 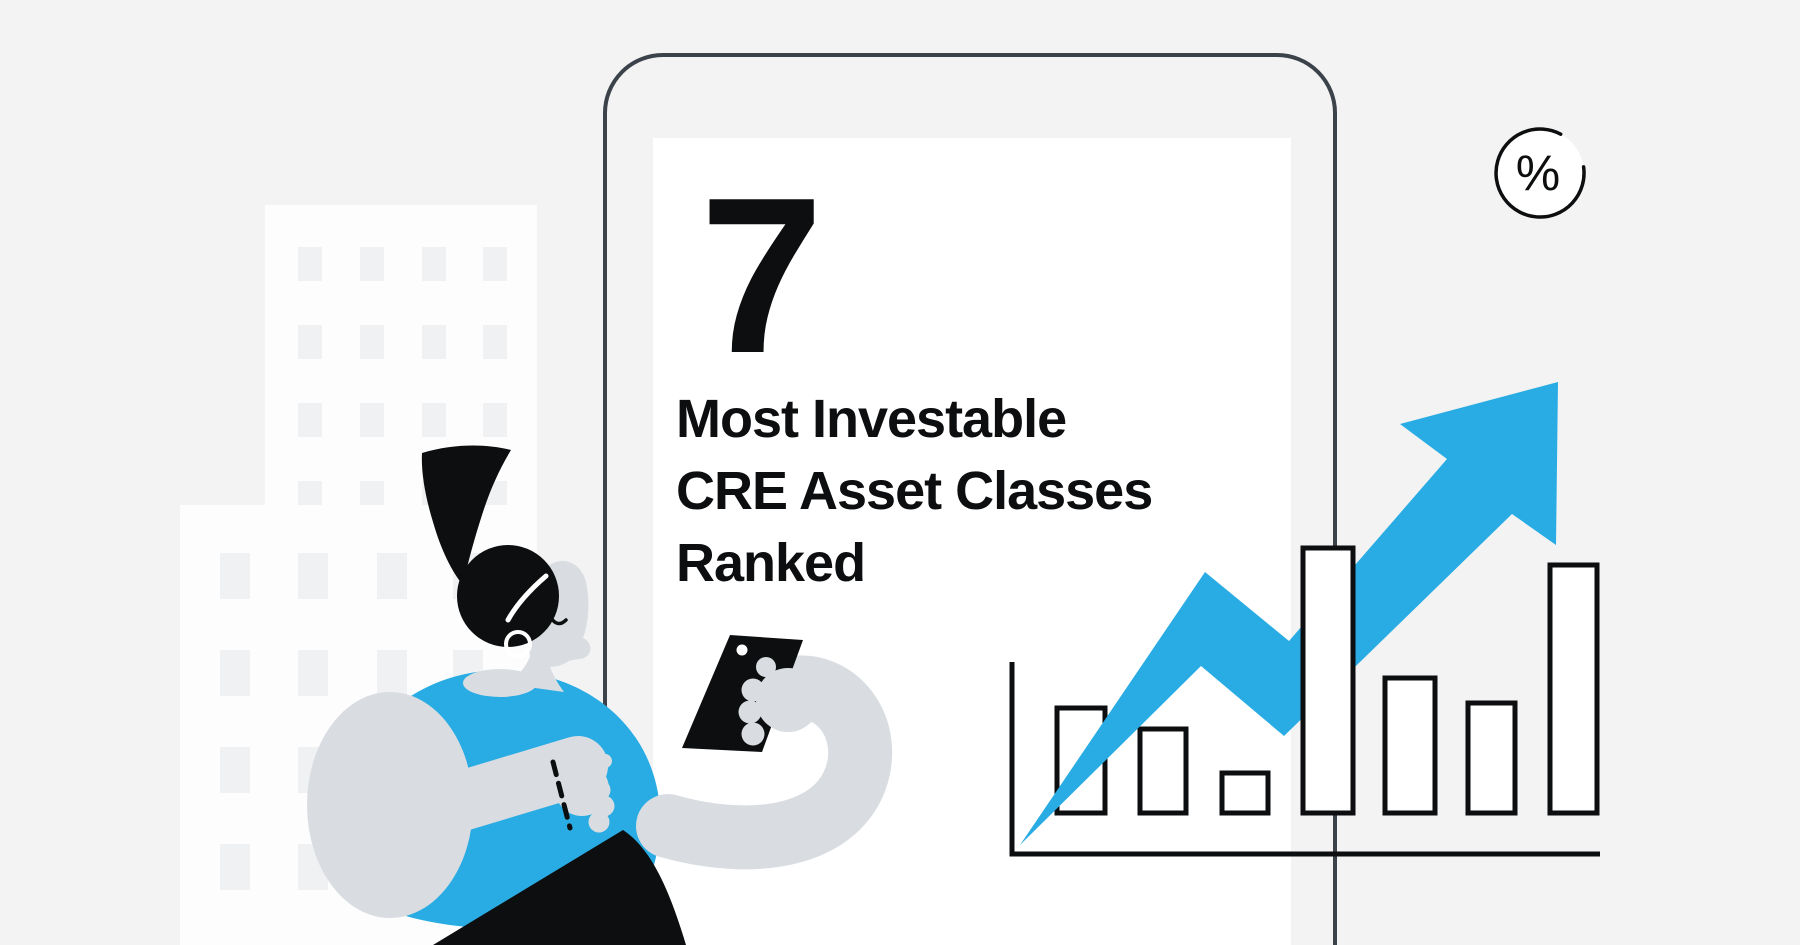 I want to click on trend-arrow-icon, so click(x=1289, y=613).